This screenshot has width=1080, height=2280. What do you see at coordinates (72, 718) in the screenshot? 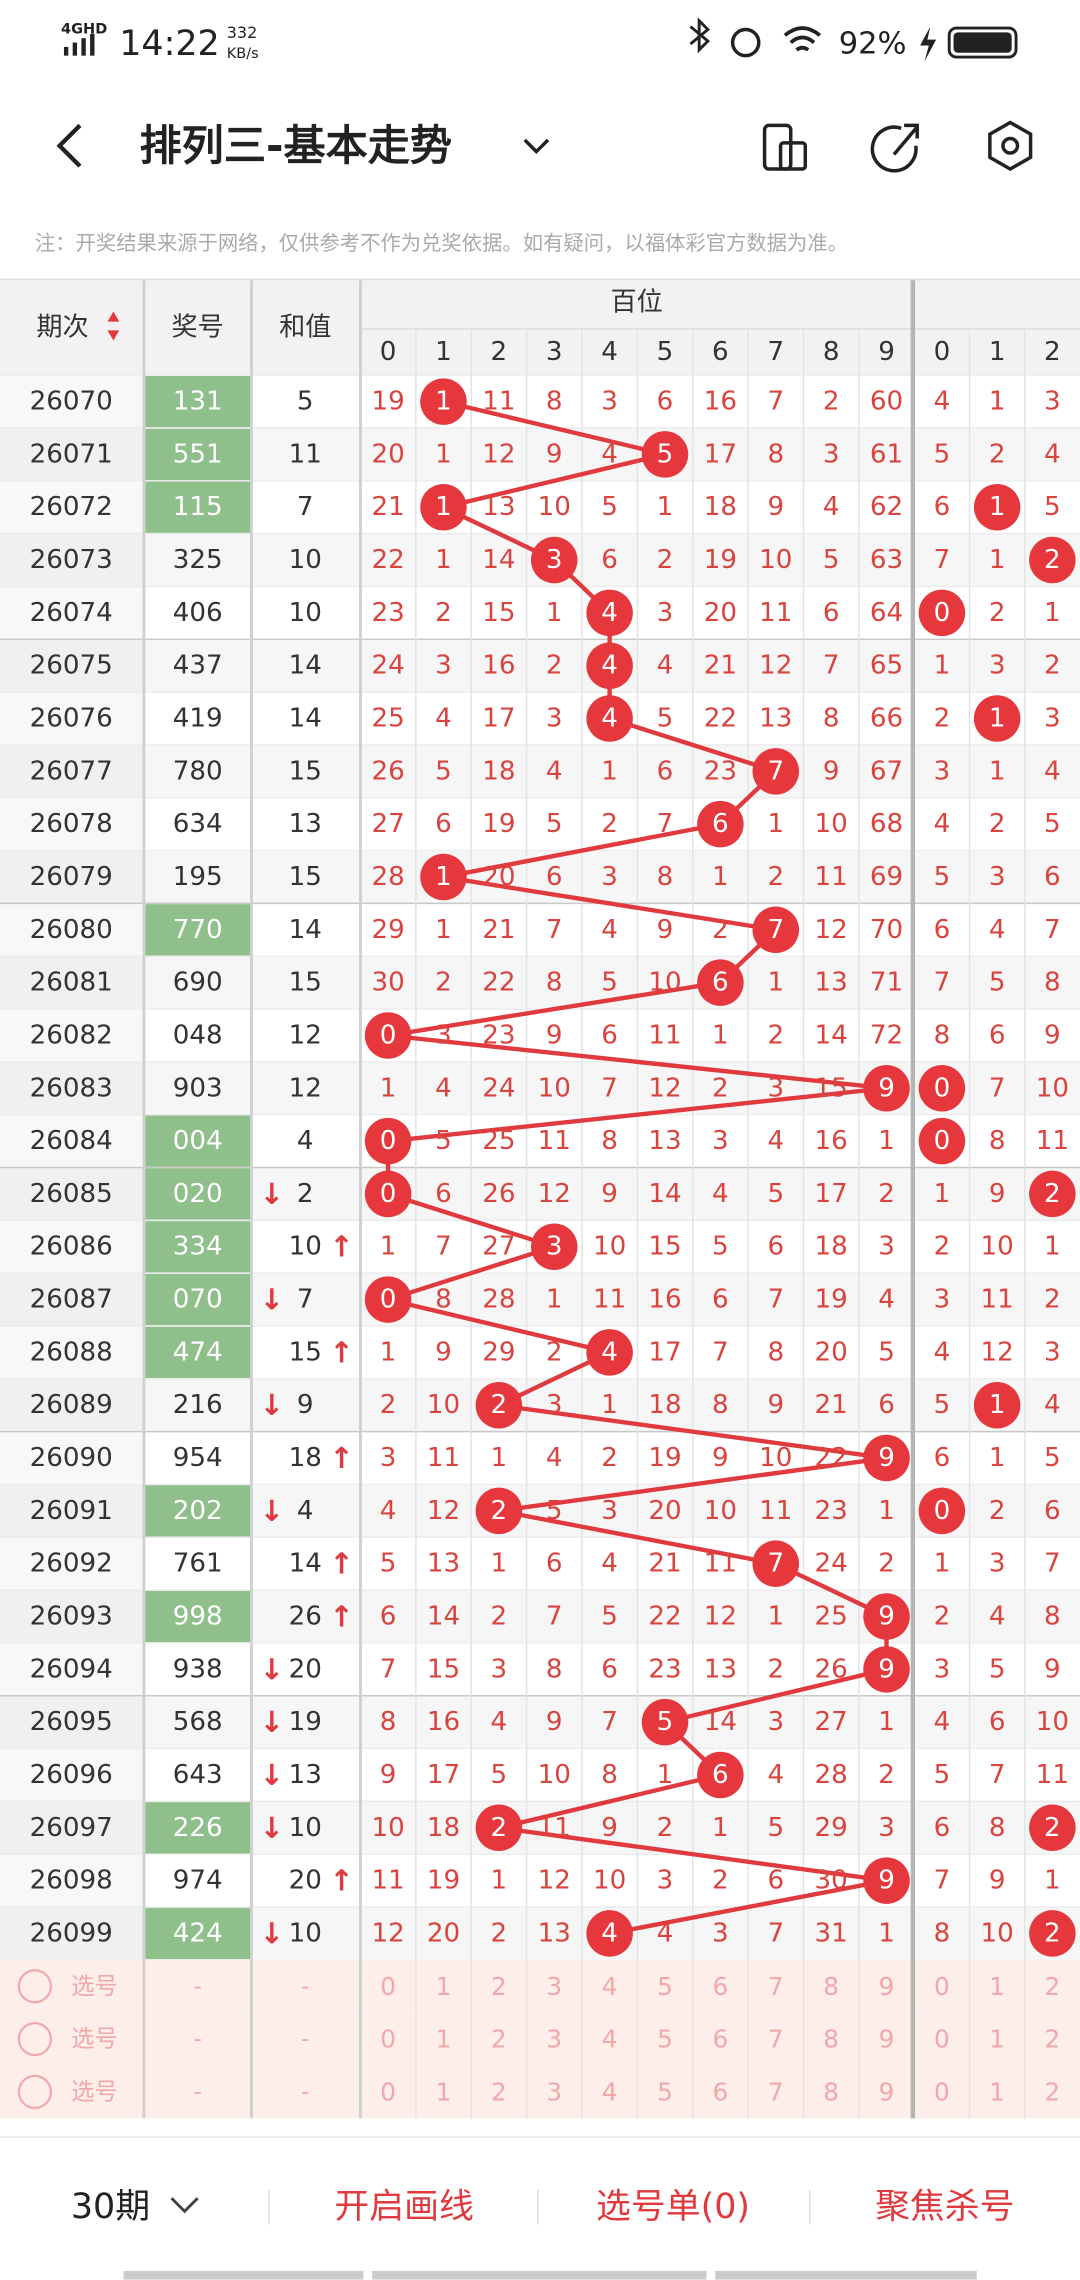
I see `period-cell` at bounding box center [72, 718].